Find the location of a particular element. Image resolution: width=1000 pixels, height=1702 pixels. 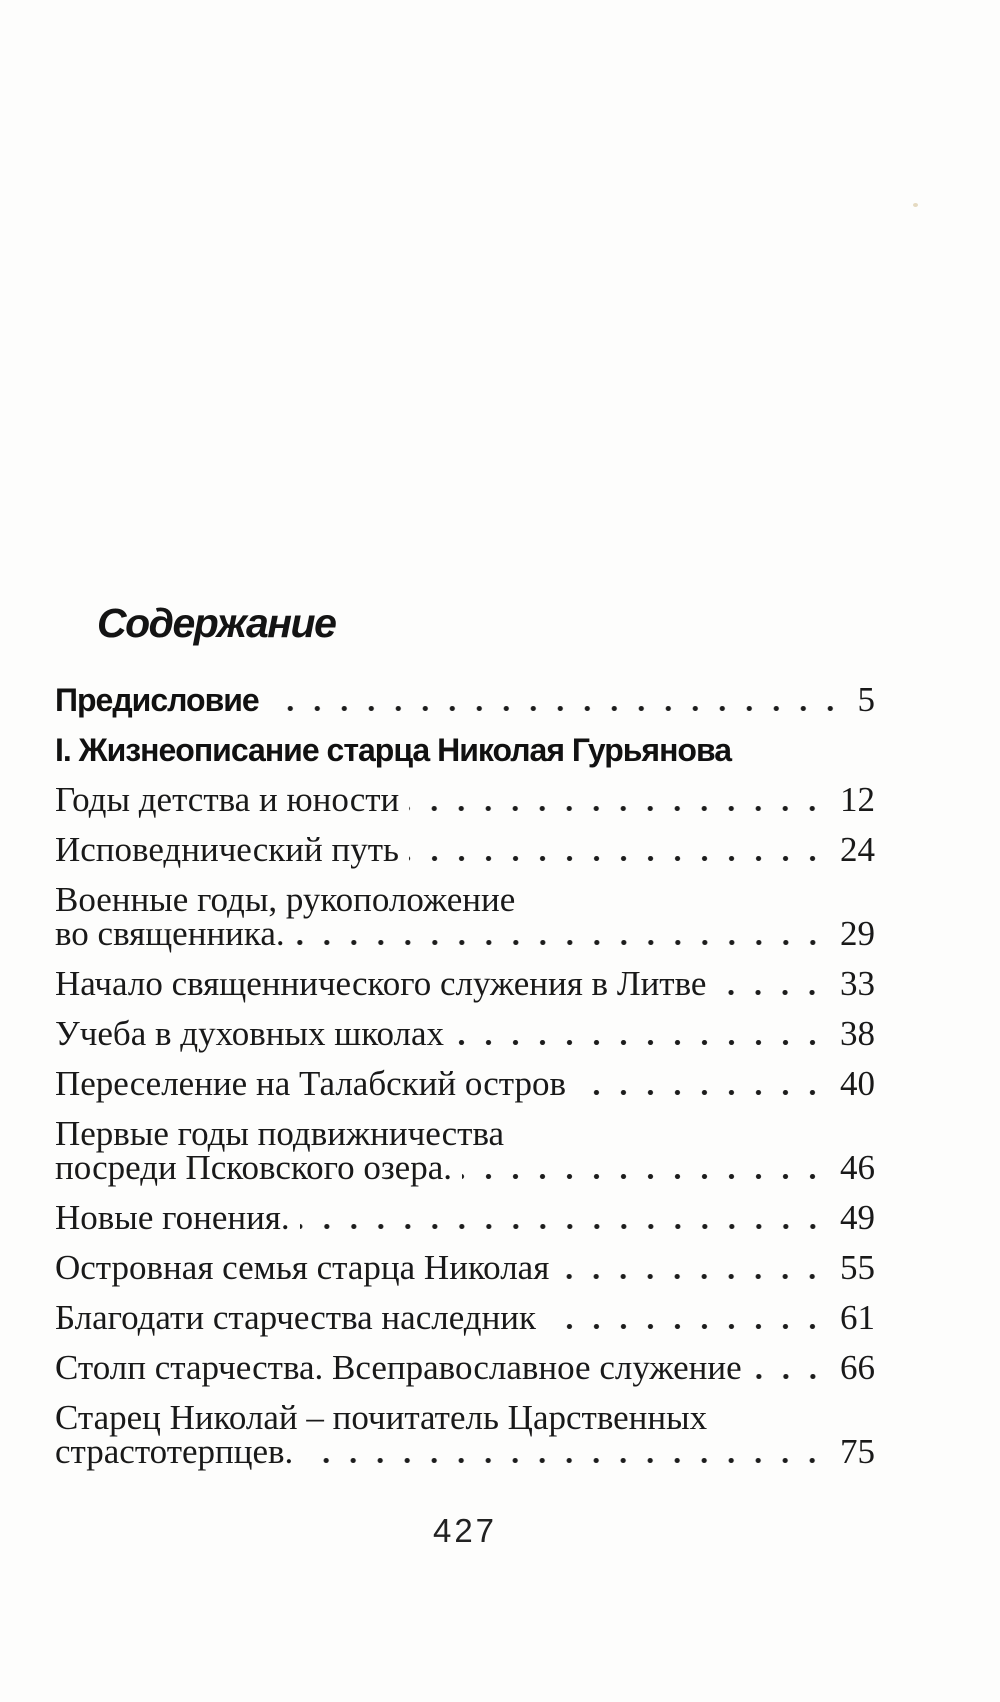

toc-entry-page-number: 66 is located at coordinates (857, 1367).